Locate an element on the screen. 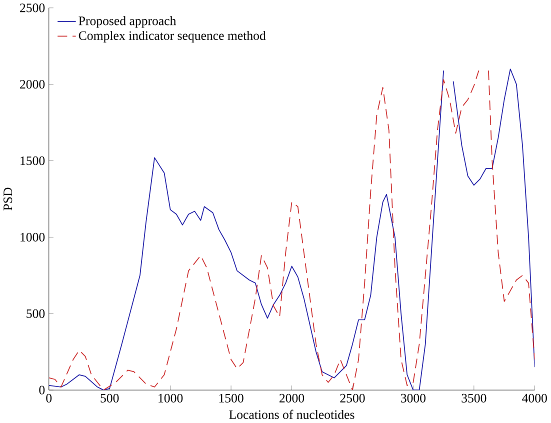  x-tick-label: 2500 is located at coordinates (352, 398).